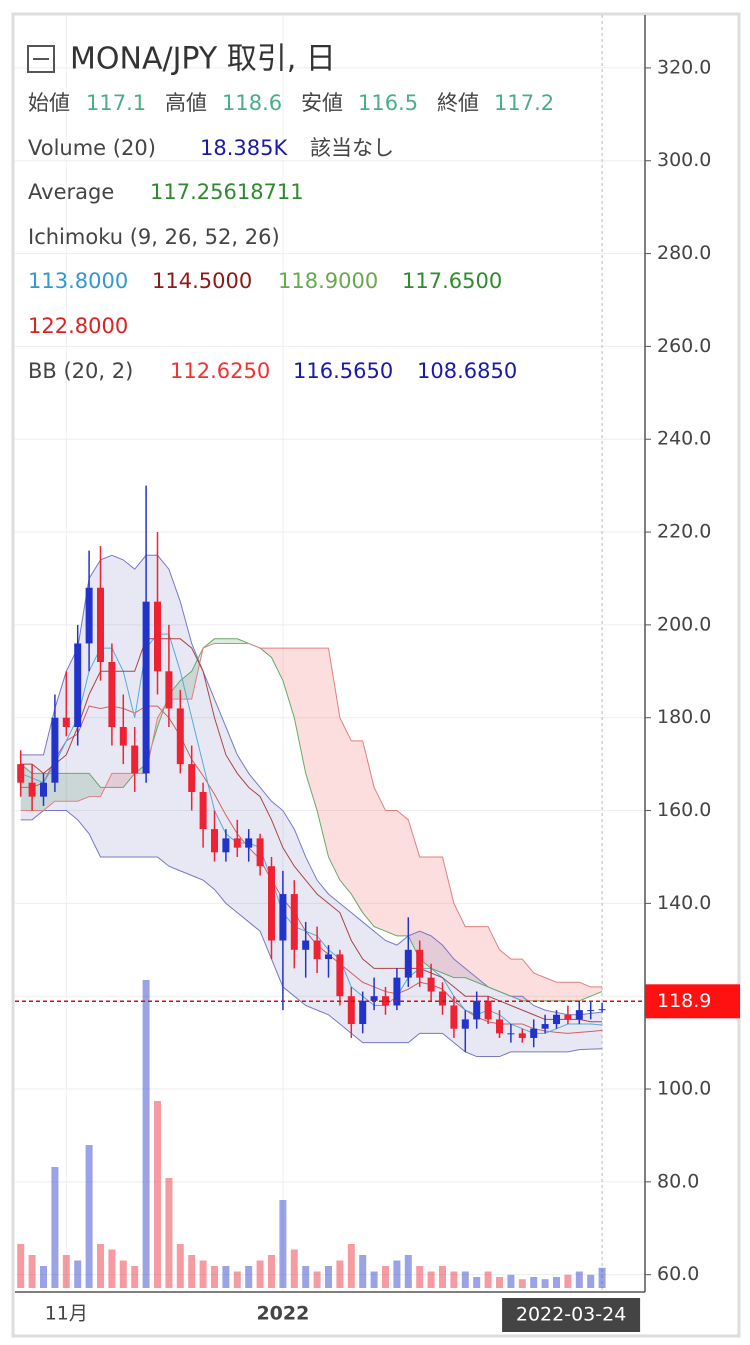 The image size is (750, 1345). What do you see at coordinates (202, 281) in the screenshot?
I see `legend-value: 114.5000` at bounding box center [202, 281].